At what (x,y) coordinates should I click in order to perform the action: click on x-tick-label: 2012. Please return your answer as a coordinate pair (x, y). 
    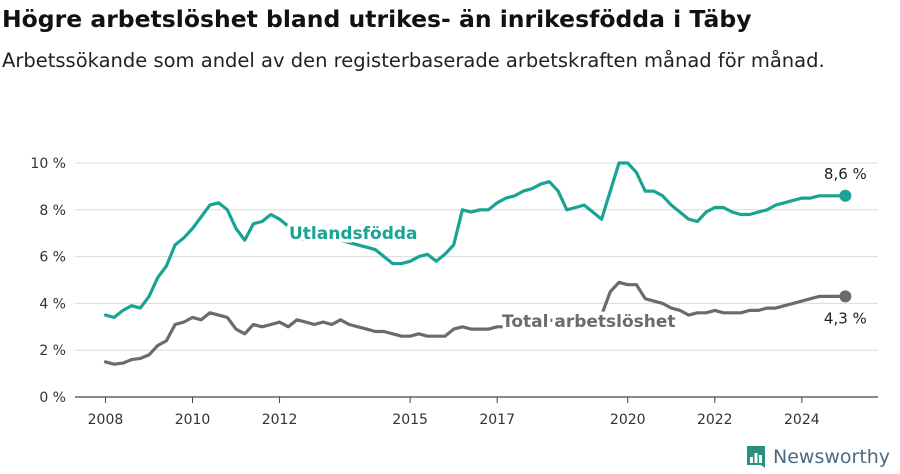
    Looking at the image, I should click on (280, 420).